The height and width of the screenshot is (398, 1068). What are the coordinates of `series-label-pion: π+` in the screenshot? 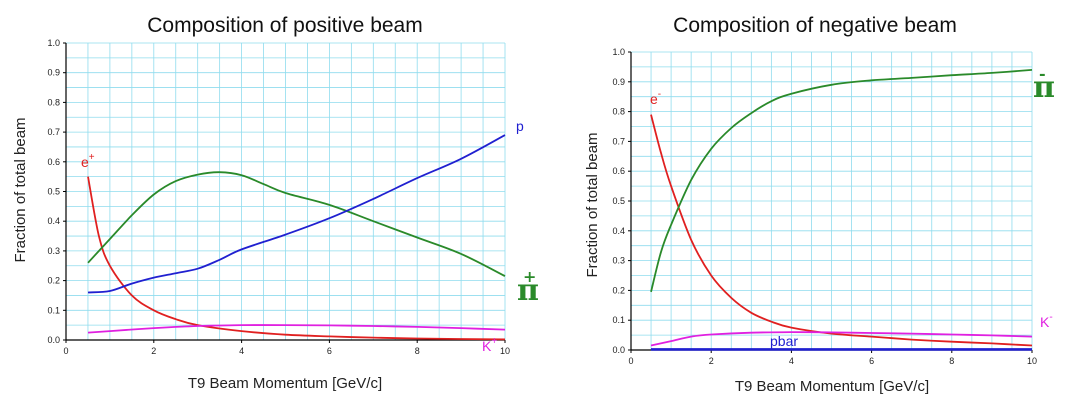 It's located at (528, 287).